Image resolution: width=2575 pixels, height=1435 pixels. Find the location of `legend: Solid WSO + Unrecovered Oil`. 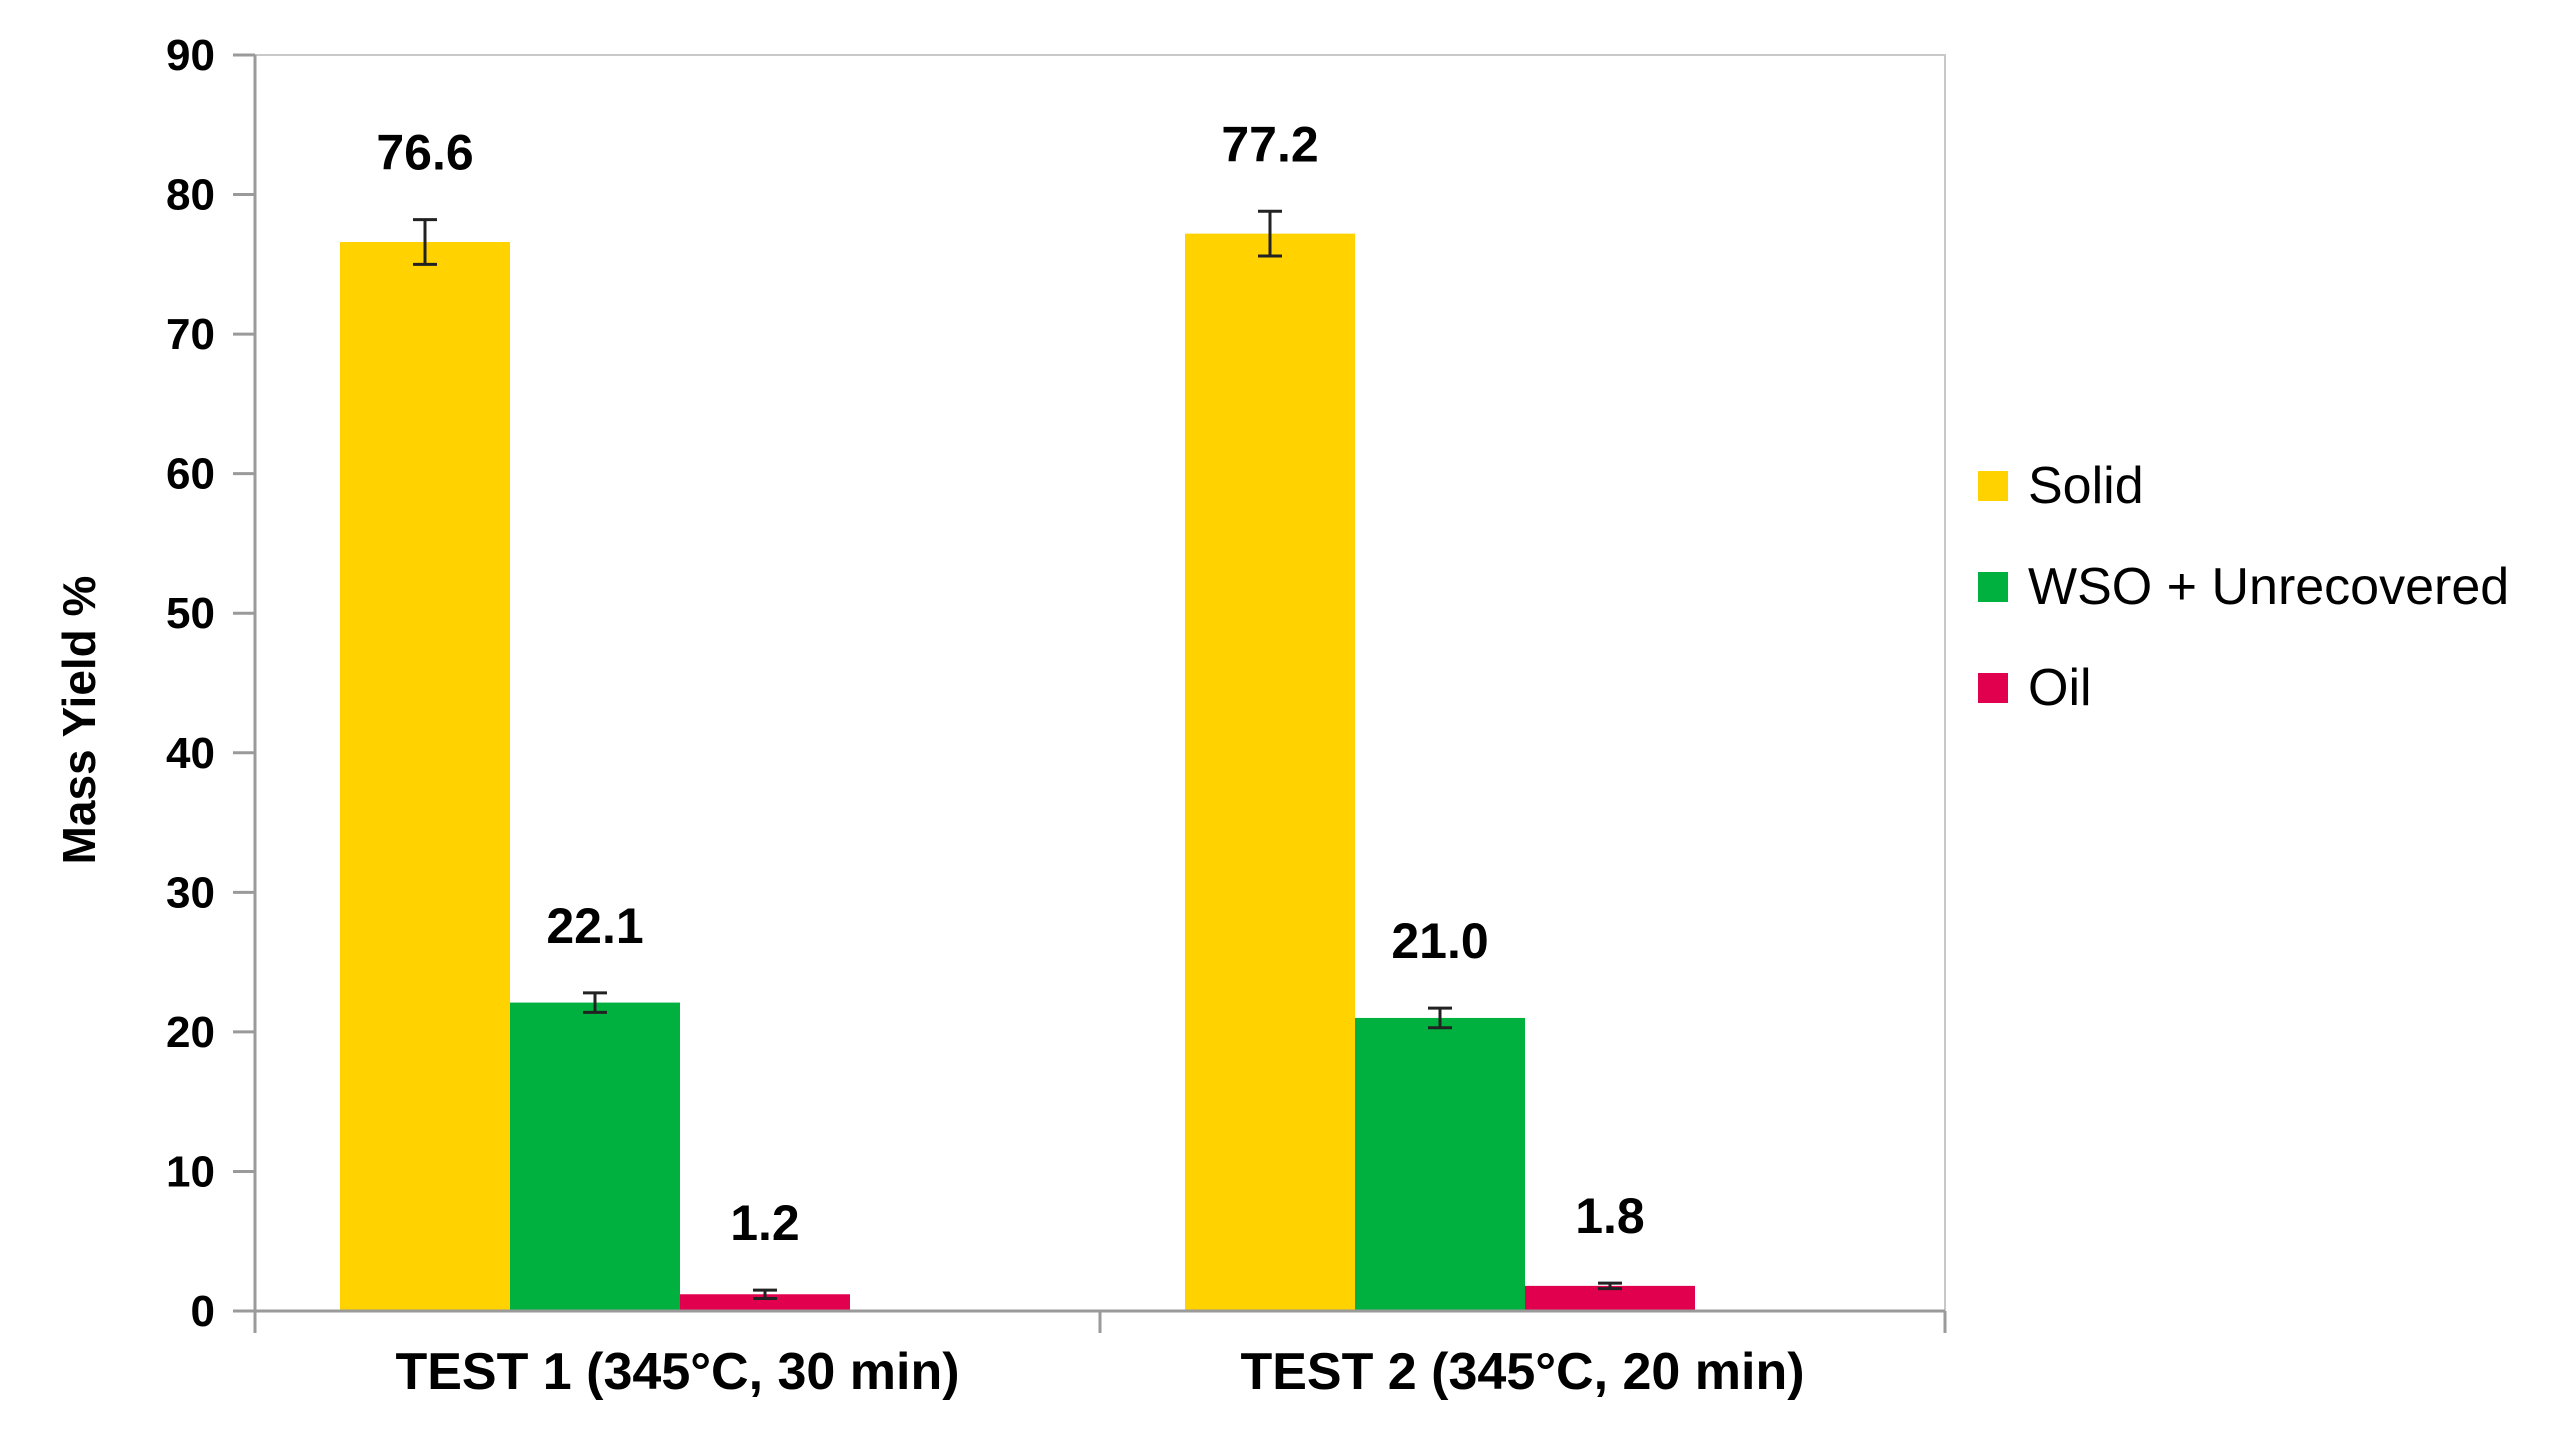

legend: Solid WSO + Unrecovered Oil is located at coordinates (2243, 587).